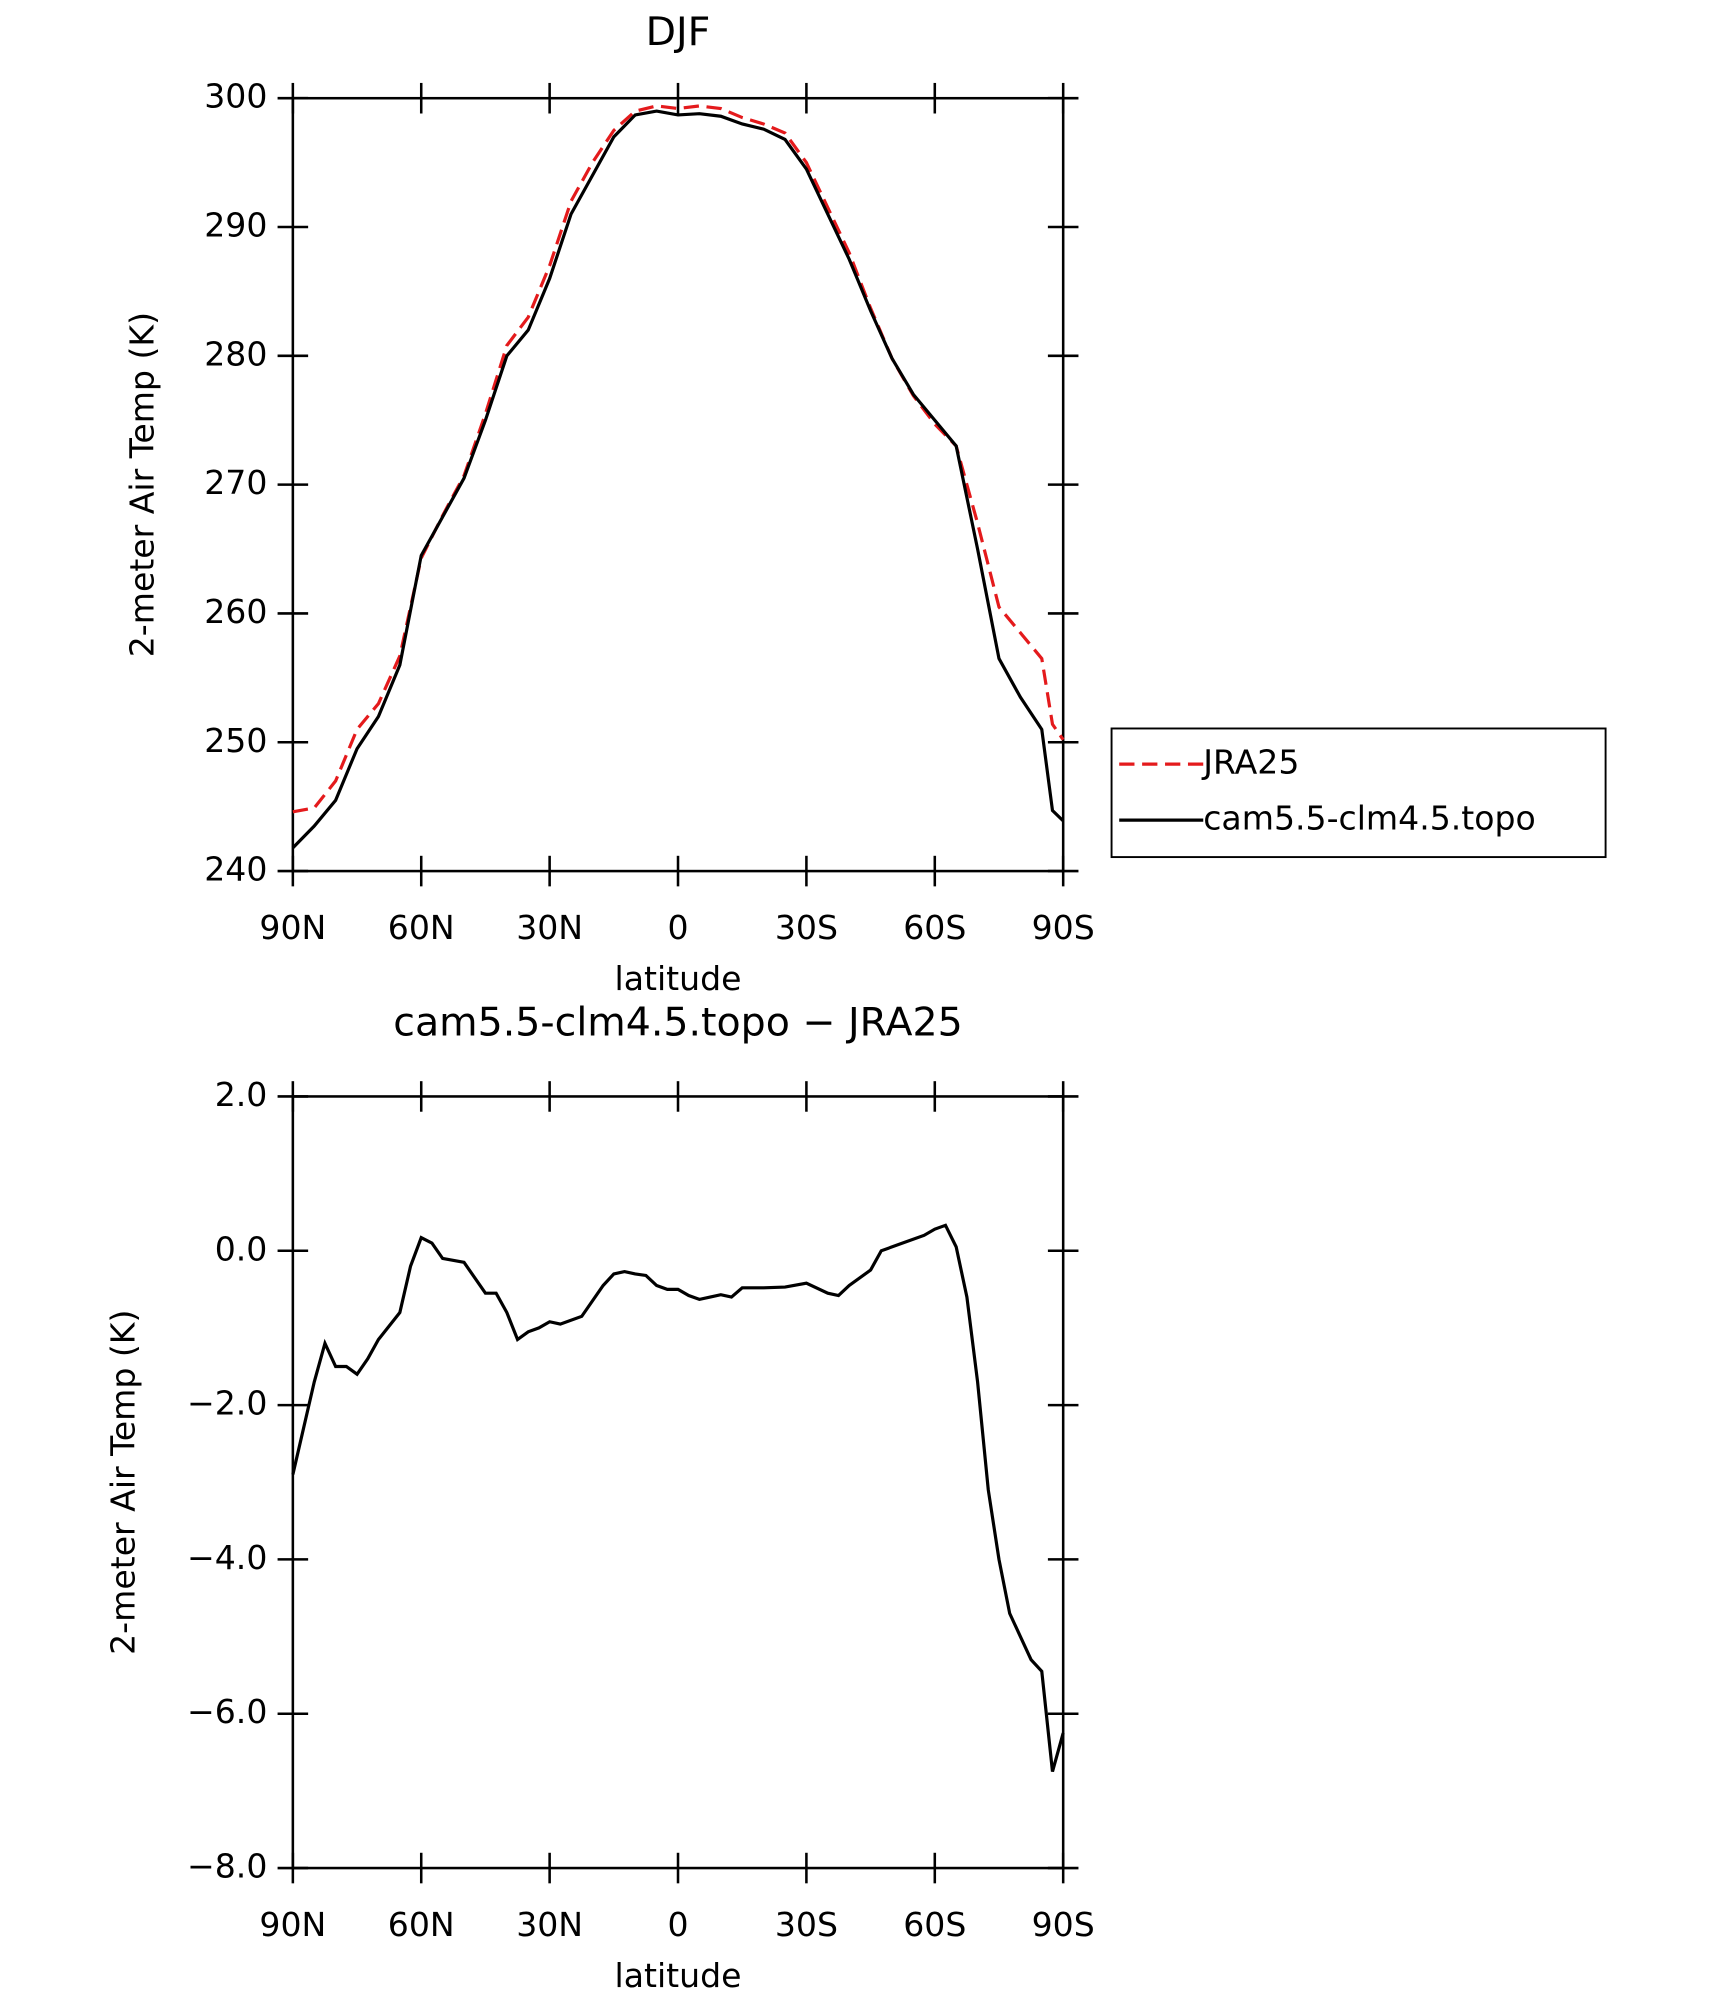 This screenshot has width=1710, height=1993. I want to click on y-tick-label: −6.0, so click(227, 1711).